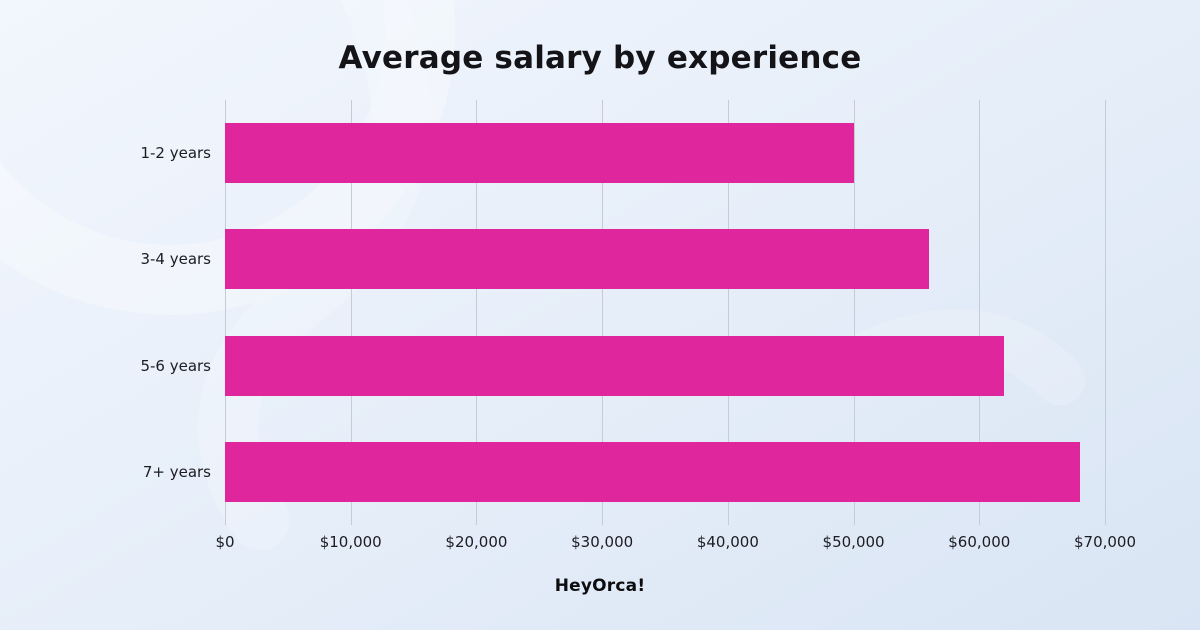 The width and height of the screenshot is (1200, 630). What do you see at coordinates (175, 259) in the screenshot?
I see `category-label: 3-4 years` at bounding box center [175, 259].